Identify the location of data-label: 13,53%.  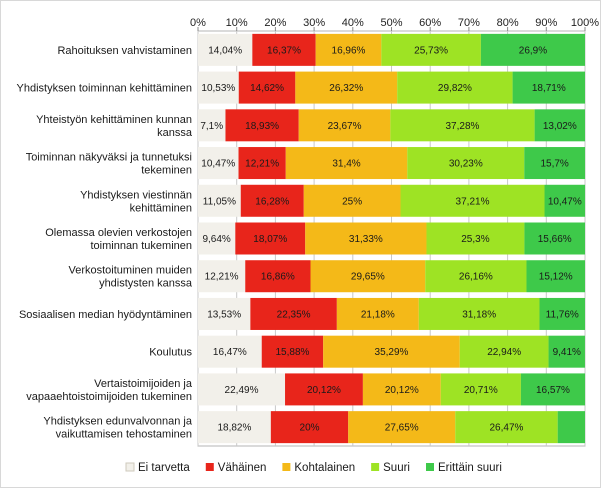
(224, 314).